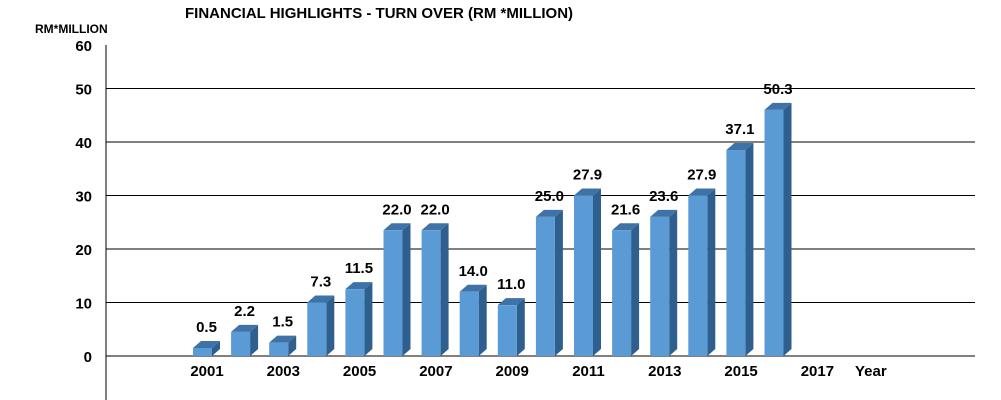 This screenshot has height=400, width=1001. I want to click on y-tick-40: 40, so click(83, 143).